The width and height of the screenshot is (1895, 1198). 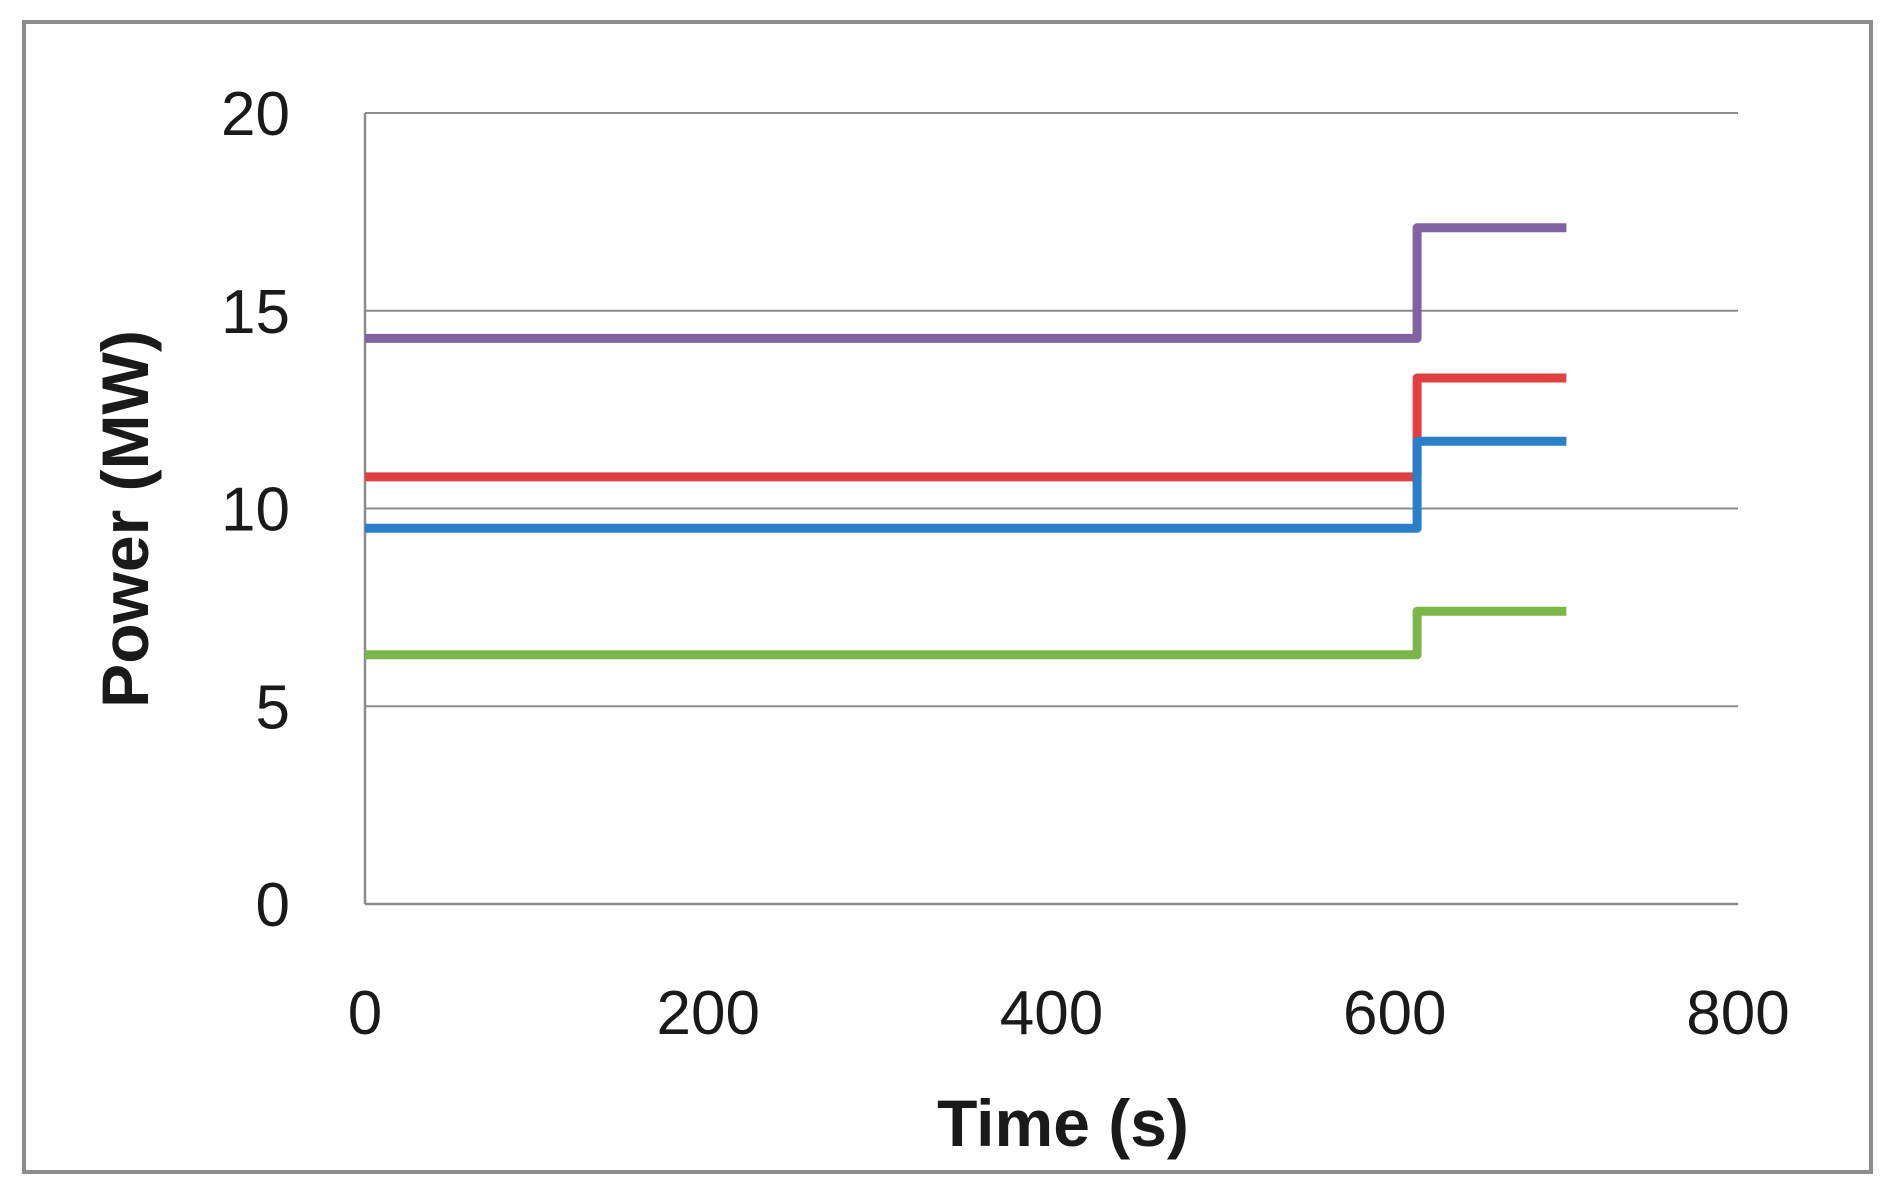 I want to click on x-tick-label: 400, so click(x=1051, y=1013).